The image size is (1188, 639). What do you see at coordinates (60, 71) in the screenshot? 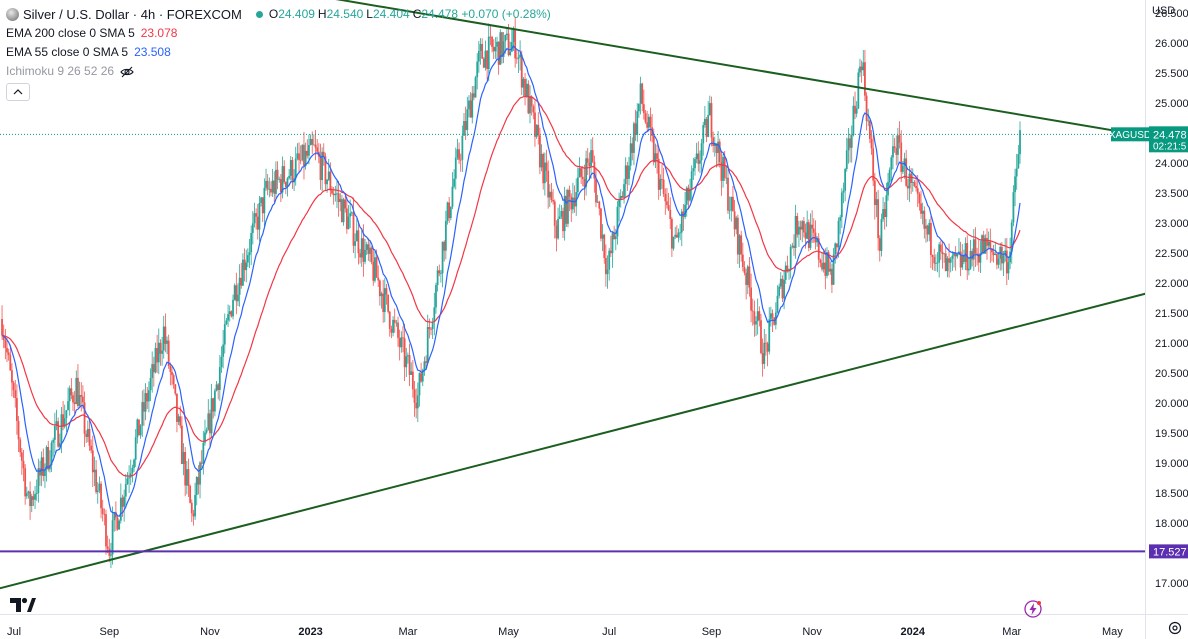
I see `ichimoku-label: Ichimoku 9 26 52 26` at bounding box center [60, 71].